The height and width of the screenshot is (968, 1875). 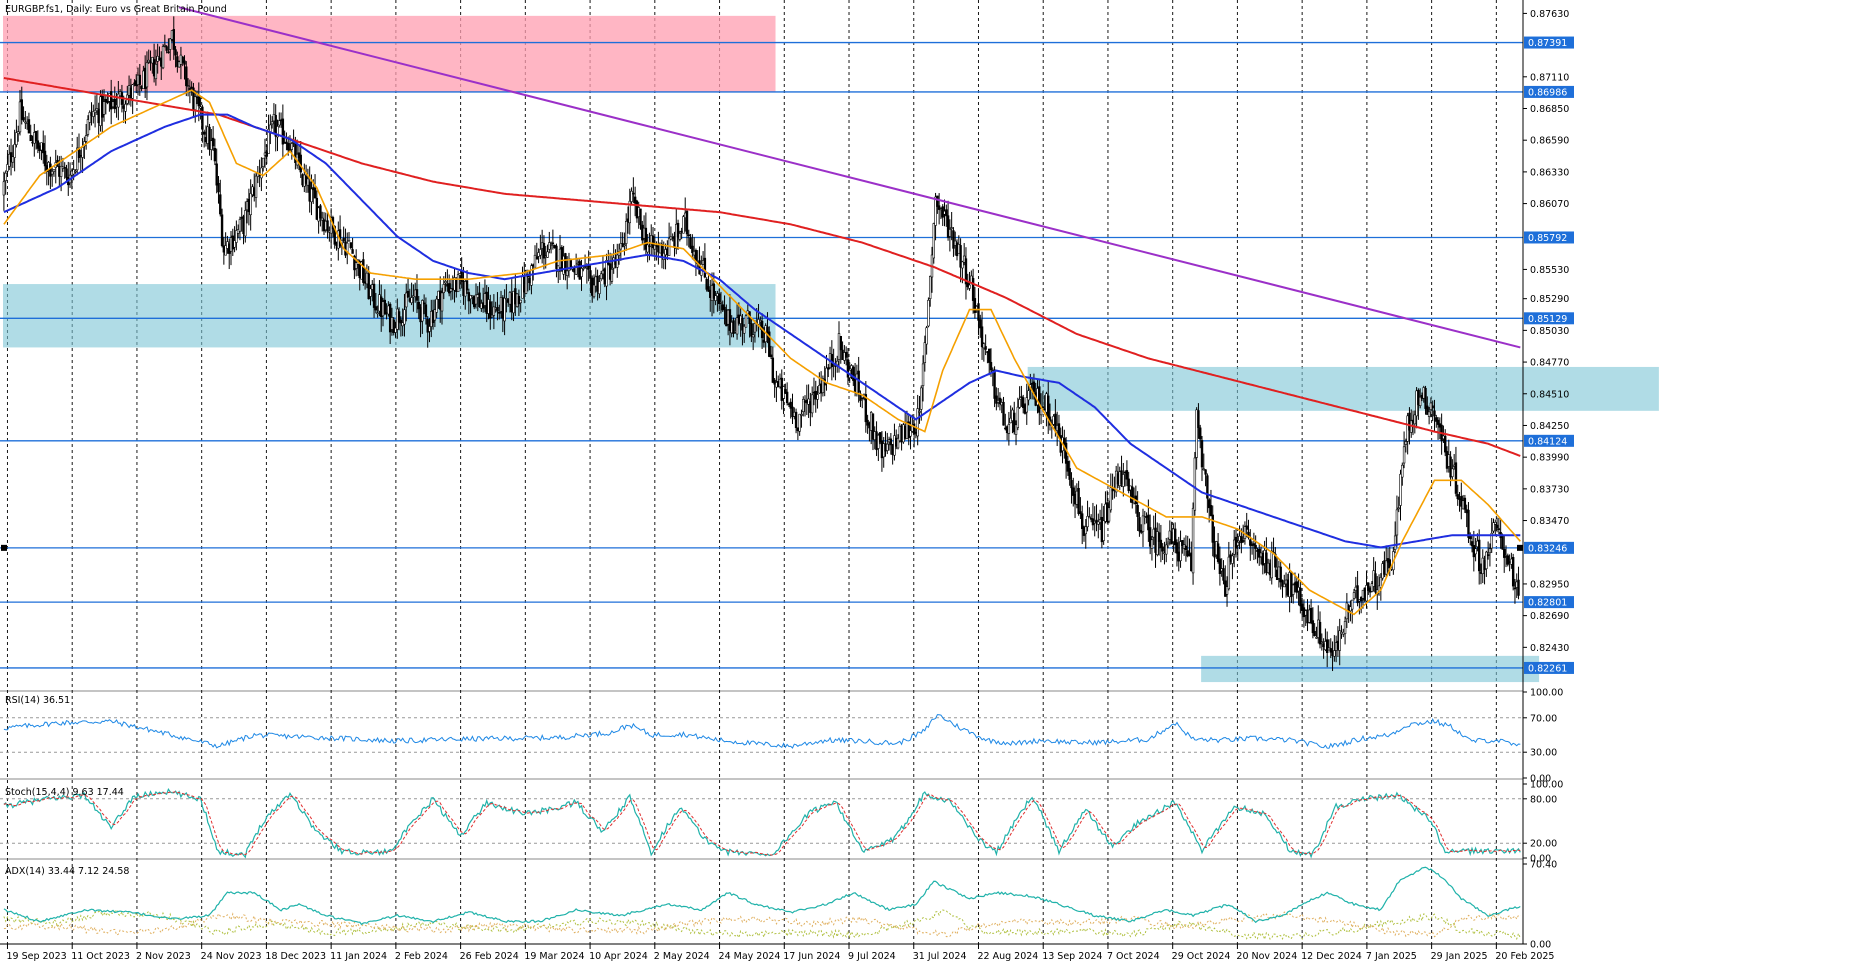 What do you see at coordinates (1343, 388) in the screenshot?
I see `support-zone` at bounding box center [1343, 388].